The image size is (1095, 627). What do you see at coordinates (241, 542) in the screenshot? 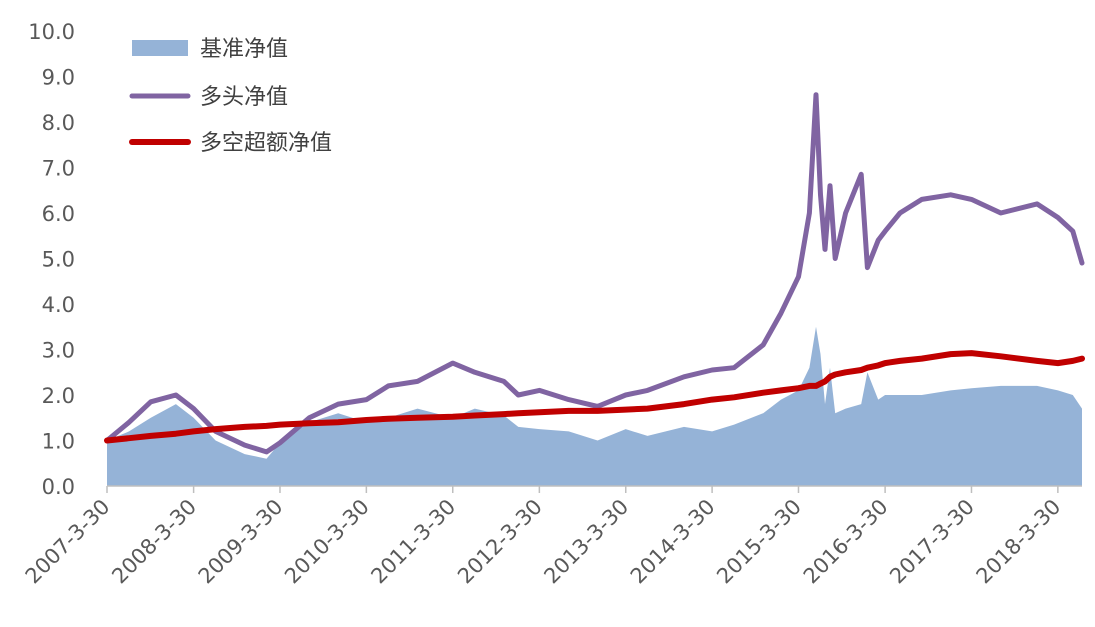
I see `x-tick-label: 2009-3-30` at bounding box center [241, 542].